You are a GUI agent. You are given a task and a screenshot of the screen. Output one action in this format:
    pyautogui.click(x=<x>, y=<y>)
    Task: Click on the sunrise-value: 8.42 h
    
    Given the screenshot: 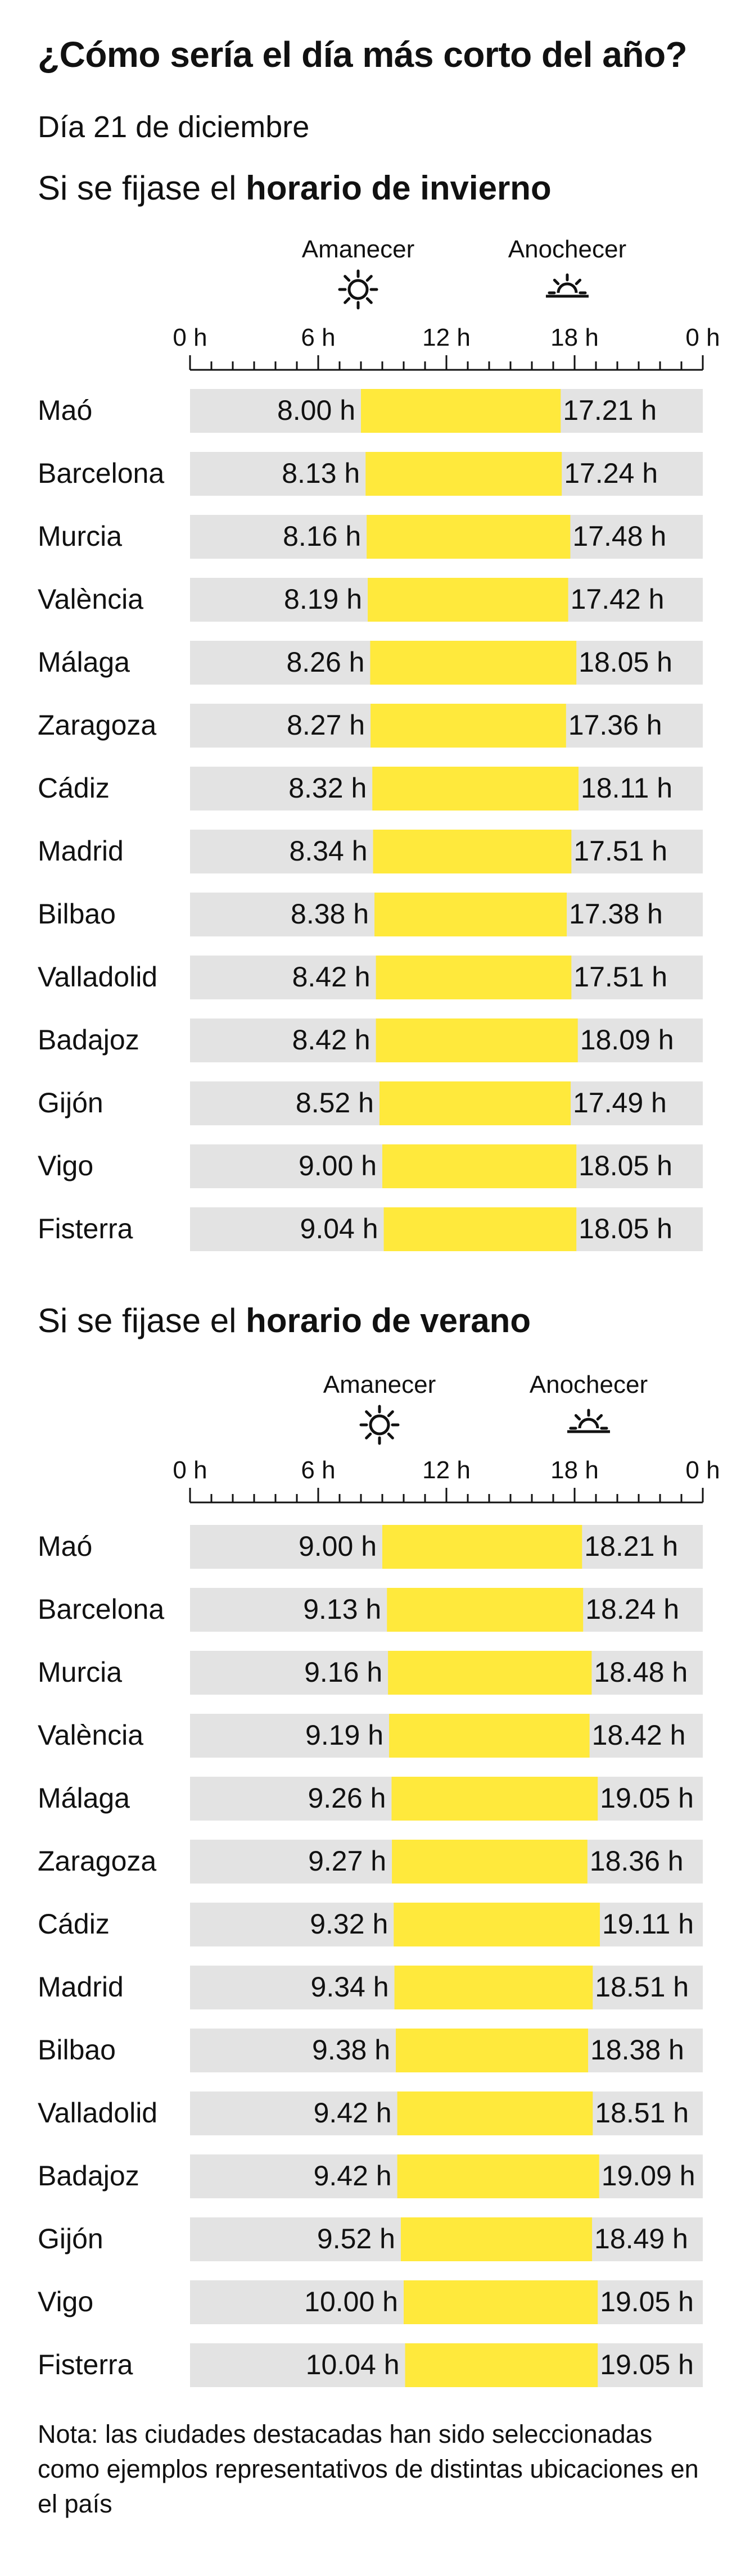 What is the action you would take?
    pyautogui.click(x=331, y=1040)
    